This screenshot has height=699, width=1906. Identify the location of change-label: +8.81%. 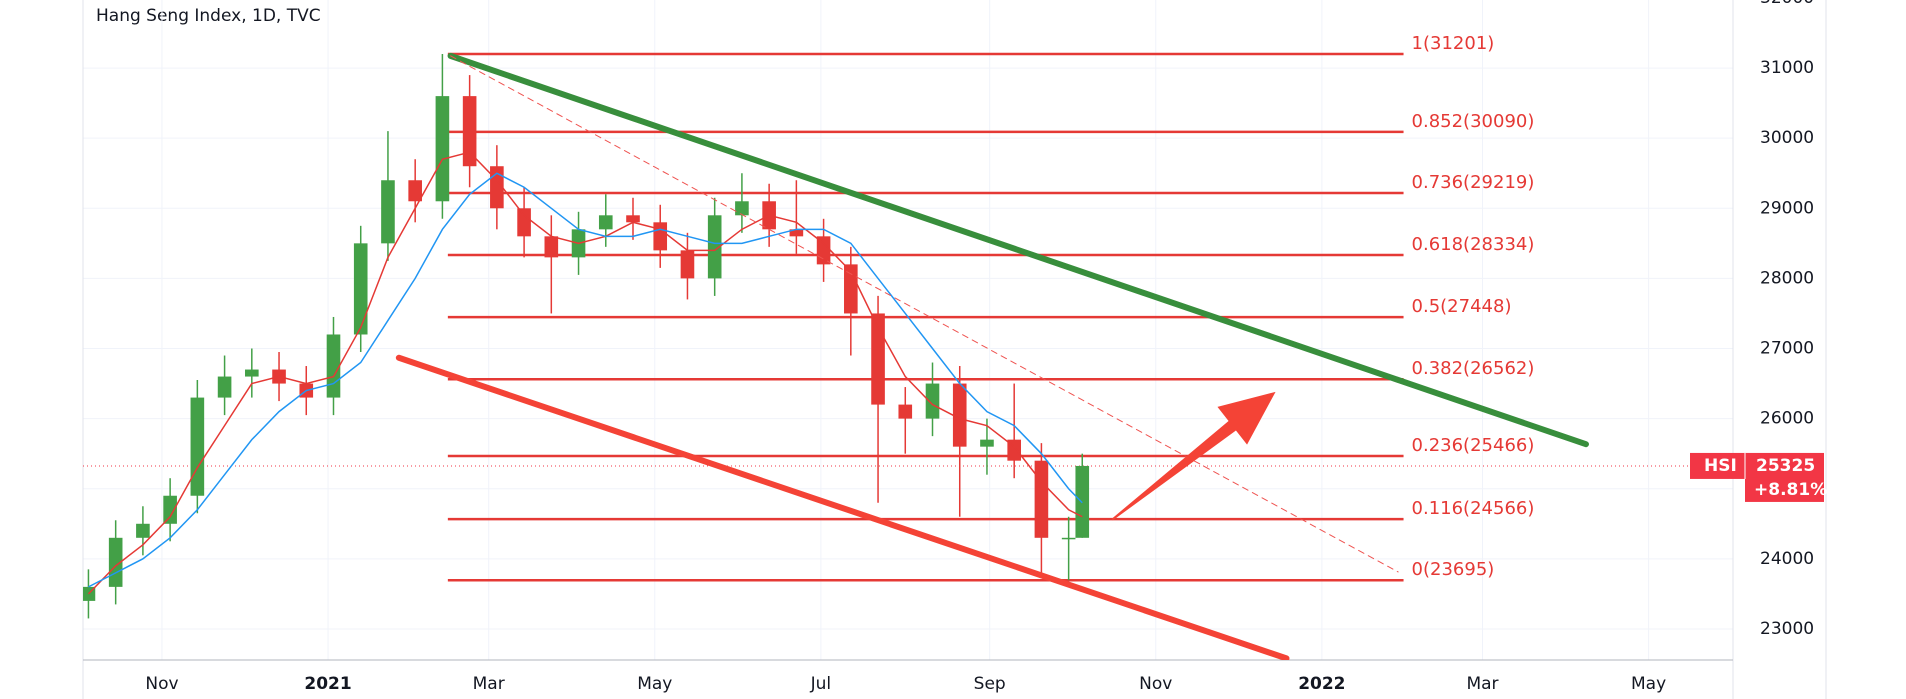
(1790, 490).